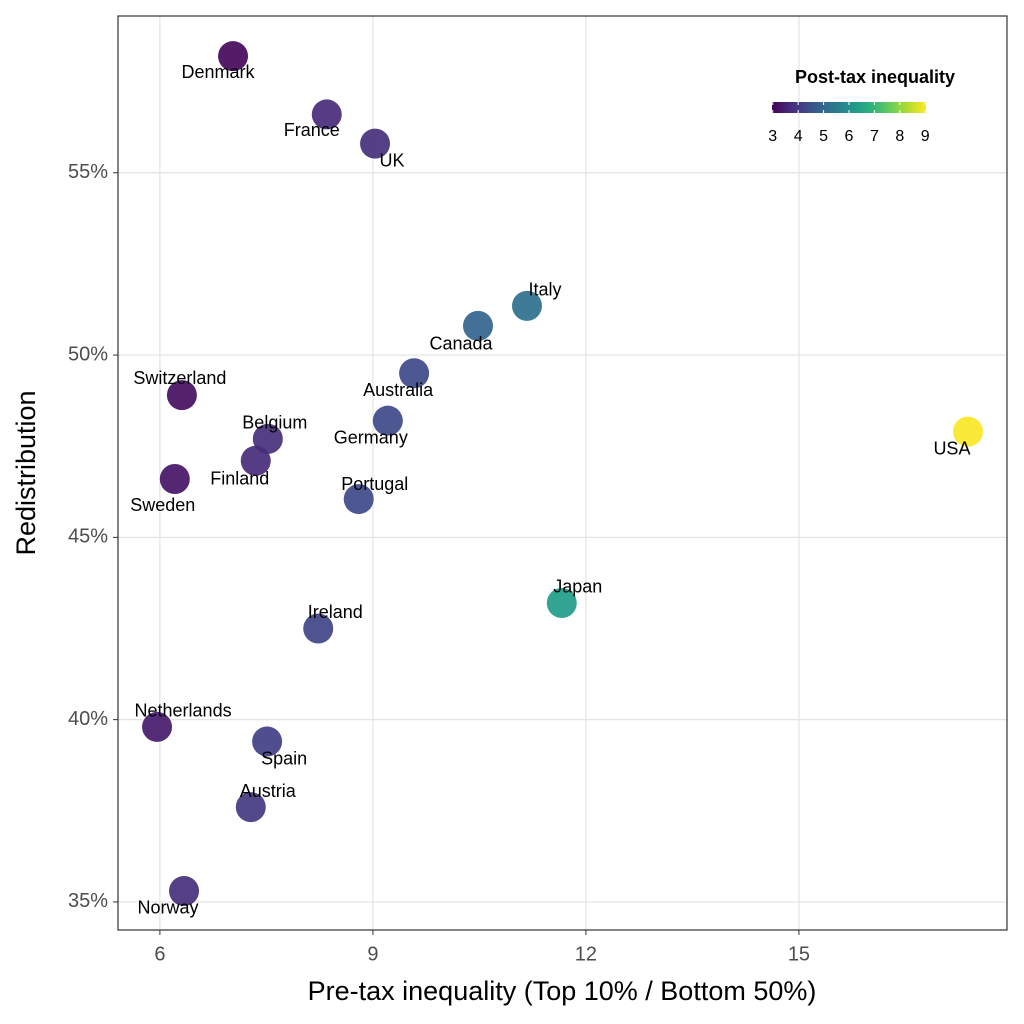 The height and width of the screenshot is (1024, 1024). I want to click on point-label: France, so click(312, 130).